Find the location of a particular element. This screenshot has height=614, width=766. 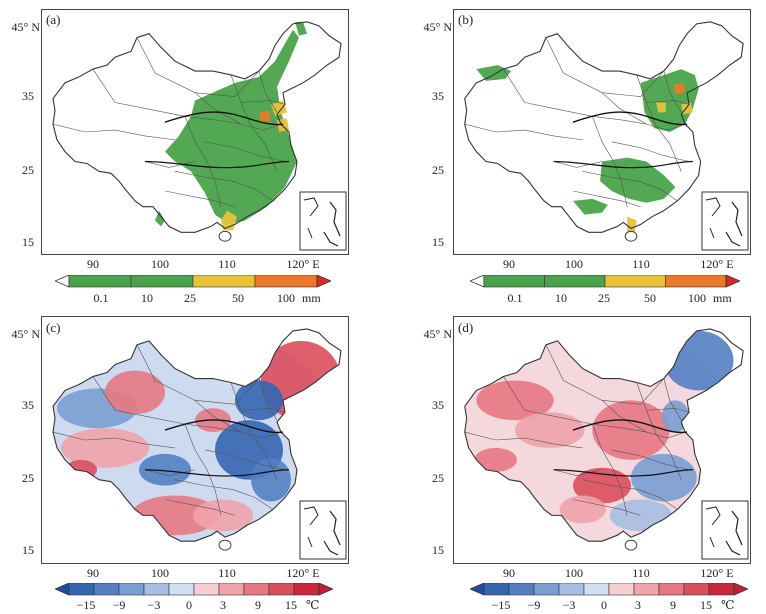

temp-unit: ℃ is located at coordinates (313, 605).